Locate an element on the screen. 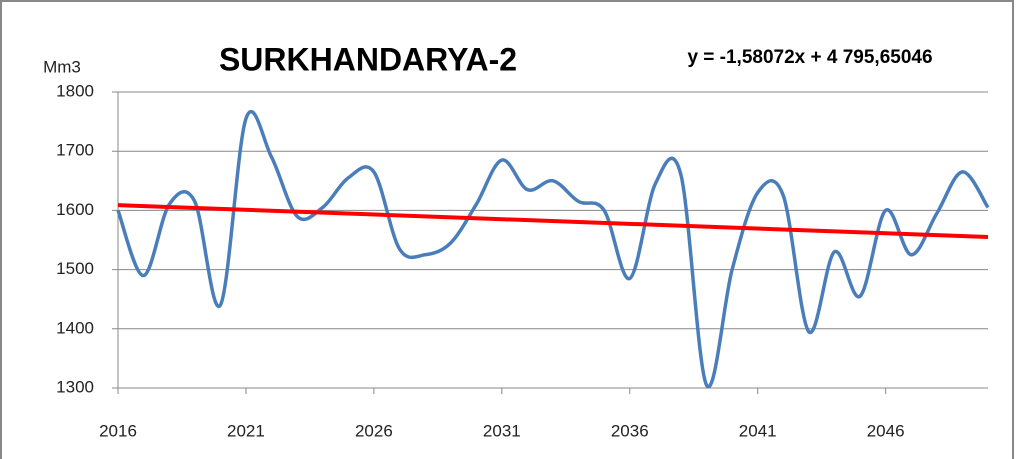  x-tick-label: 2036 is located at coordinates (630, 430).